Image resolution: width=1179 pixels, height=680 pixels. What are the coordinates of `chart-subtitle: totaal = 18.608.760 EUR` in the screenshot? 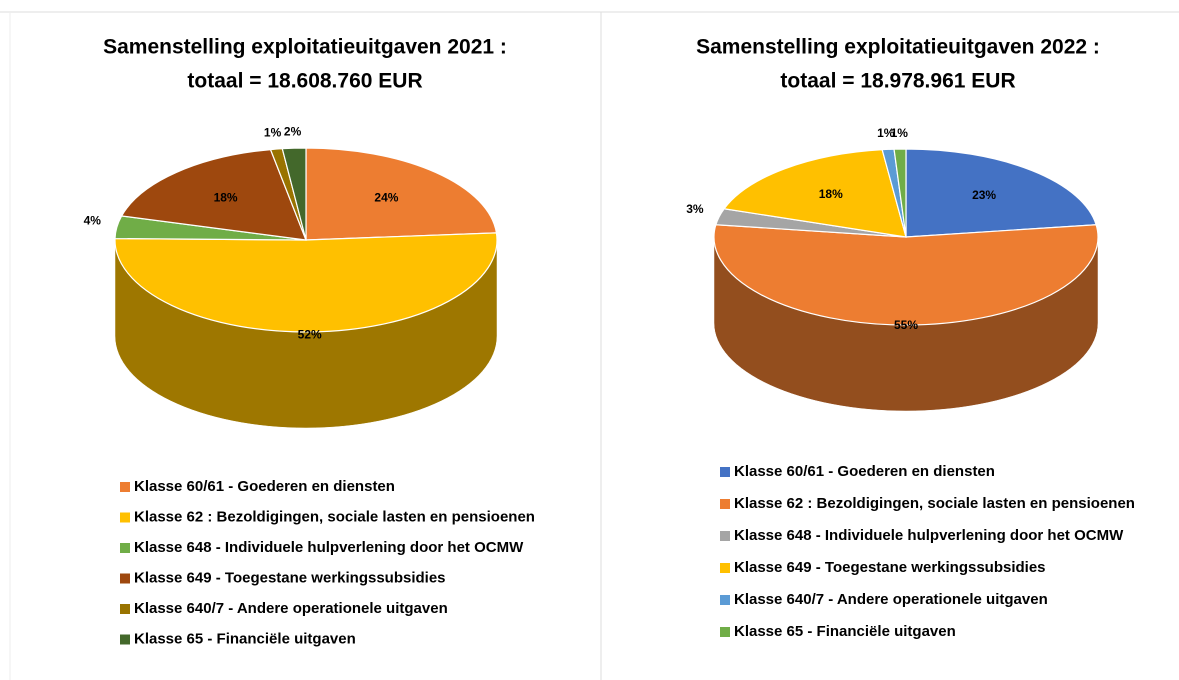 It's located at (304, 81).